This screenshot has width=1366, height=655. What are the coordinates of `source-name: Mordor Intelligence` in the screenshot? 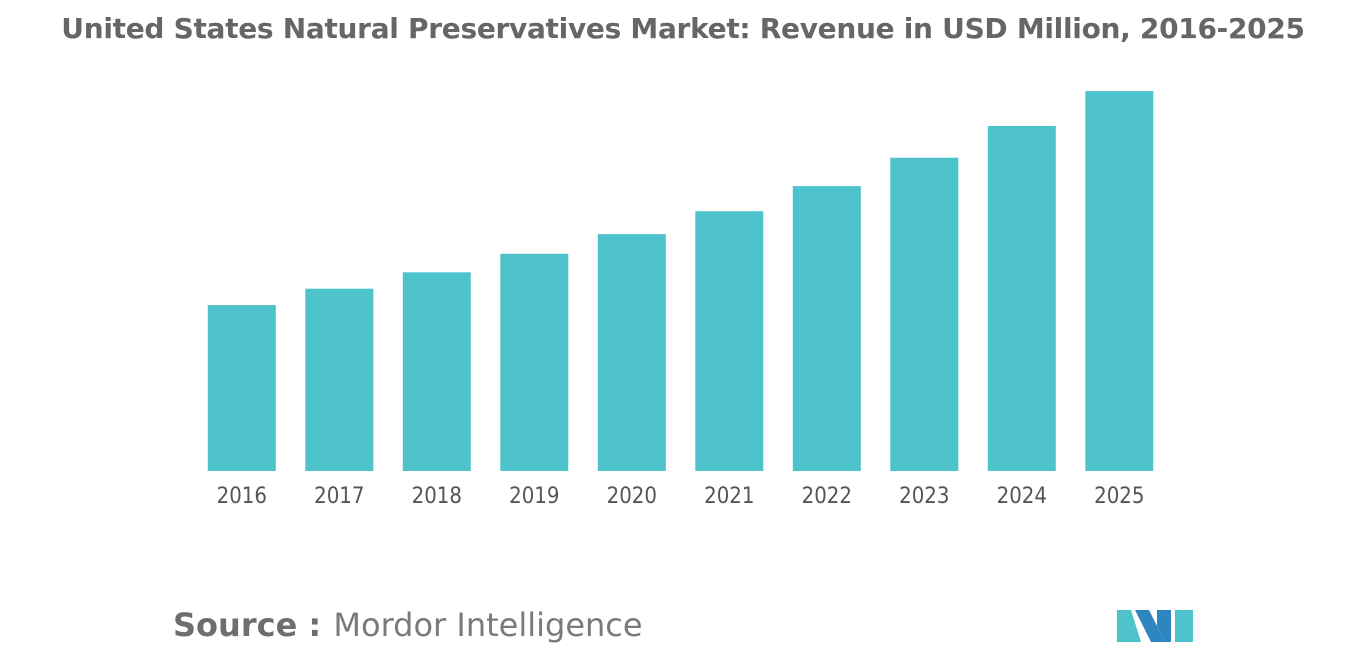 It's located at (488, 625).